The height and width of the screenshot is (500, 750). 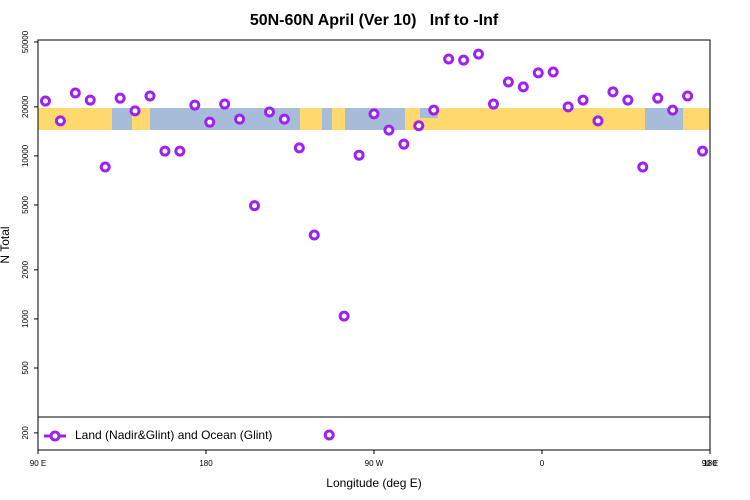 I want to click on y-tick-label: 500, so click(x=25, y=368).